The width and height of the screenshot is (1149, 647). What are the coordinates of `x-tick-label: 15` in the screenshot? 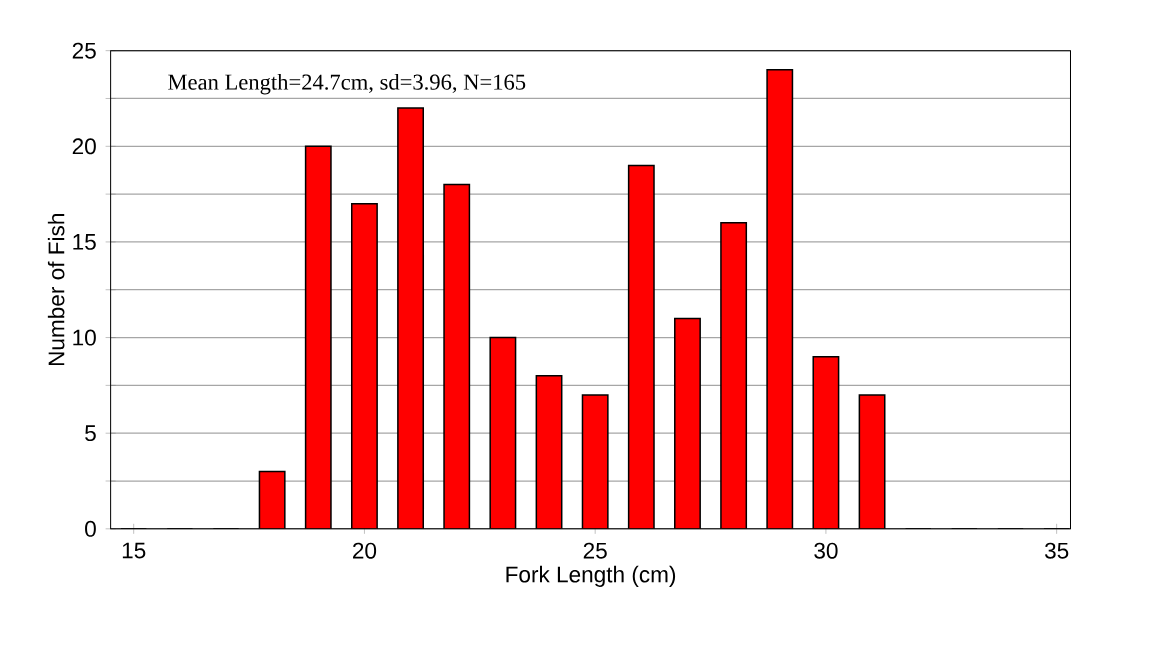 It's located at (134, 550).